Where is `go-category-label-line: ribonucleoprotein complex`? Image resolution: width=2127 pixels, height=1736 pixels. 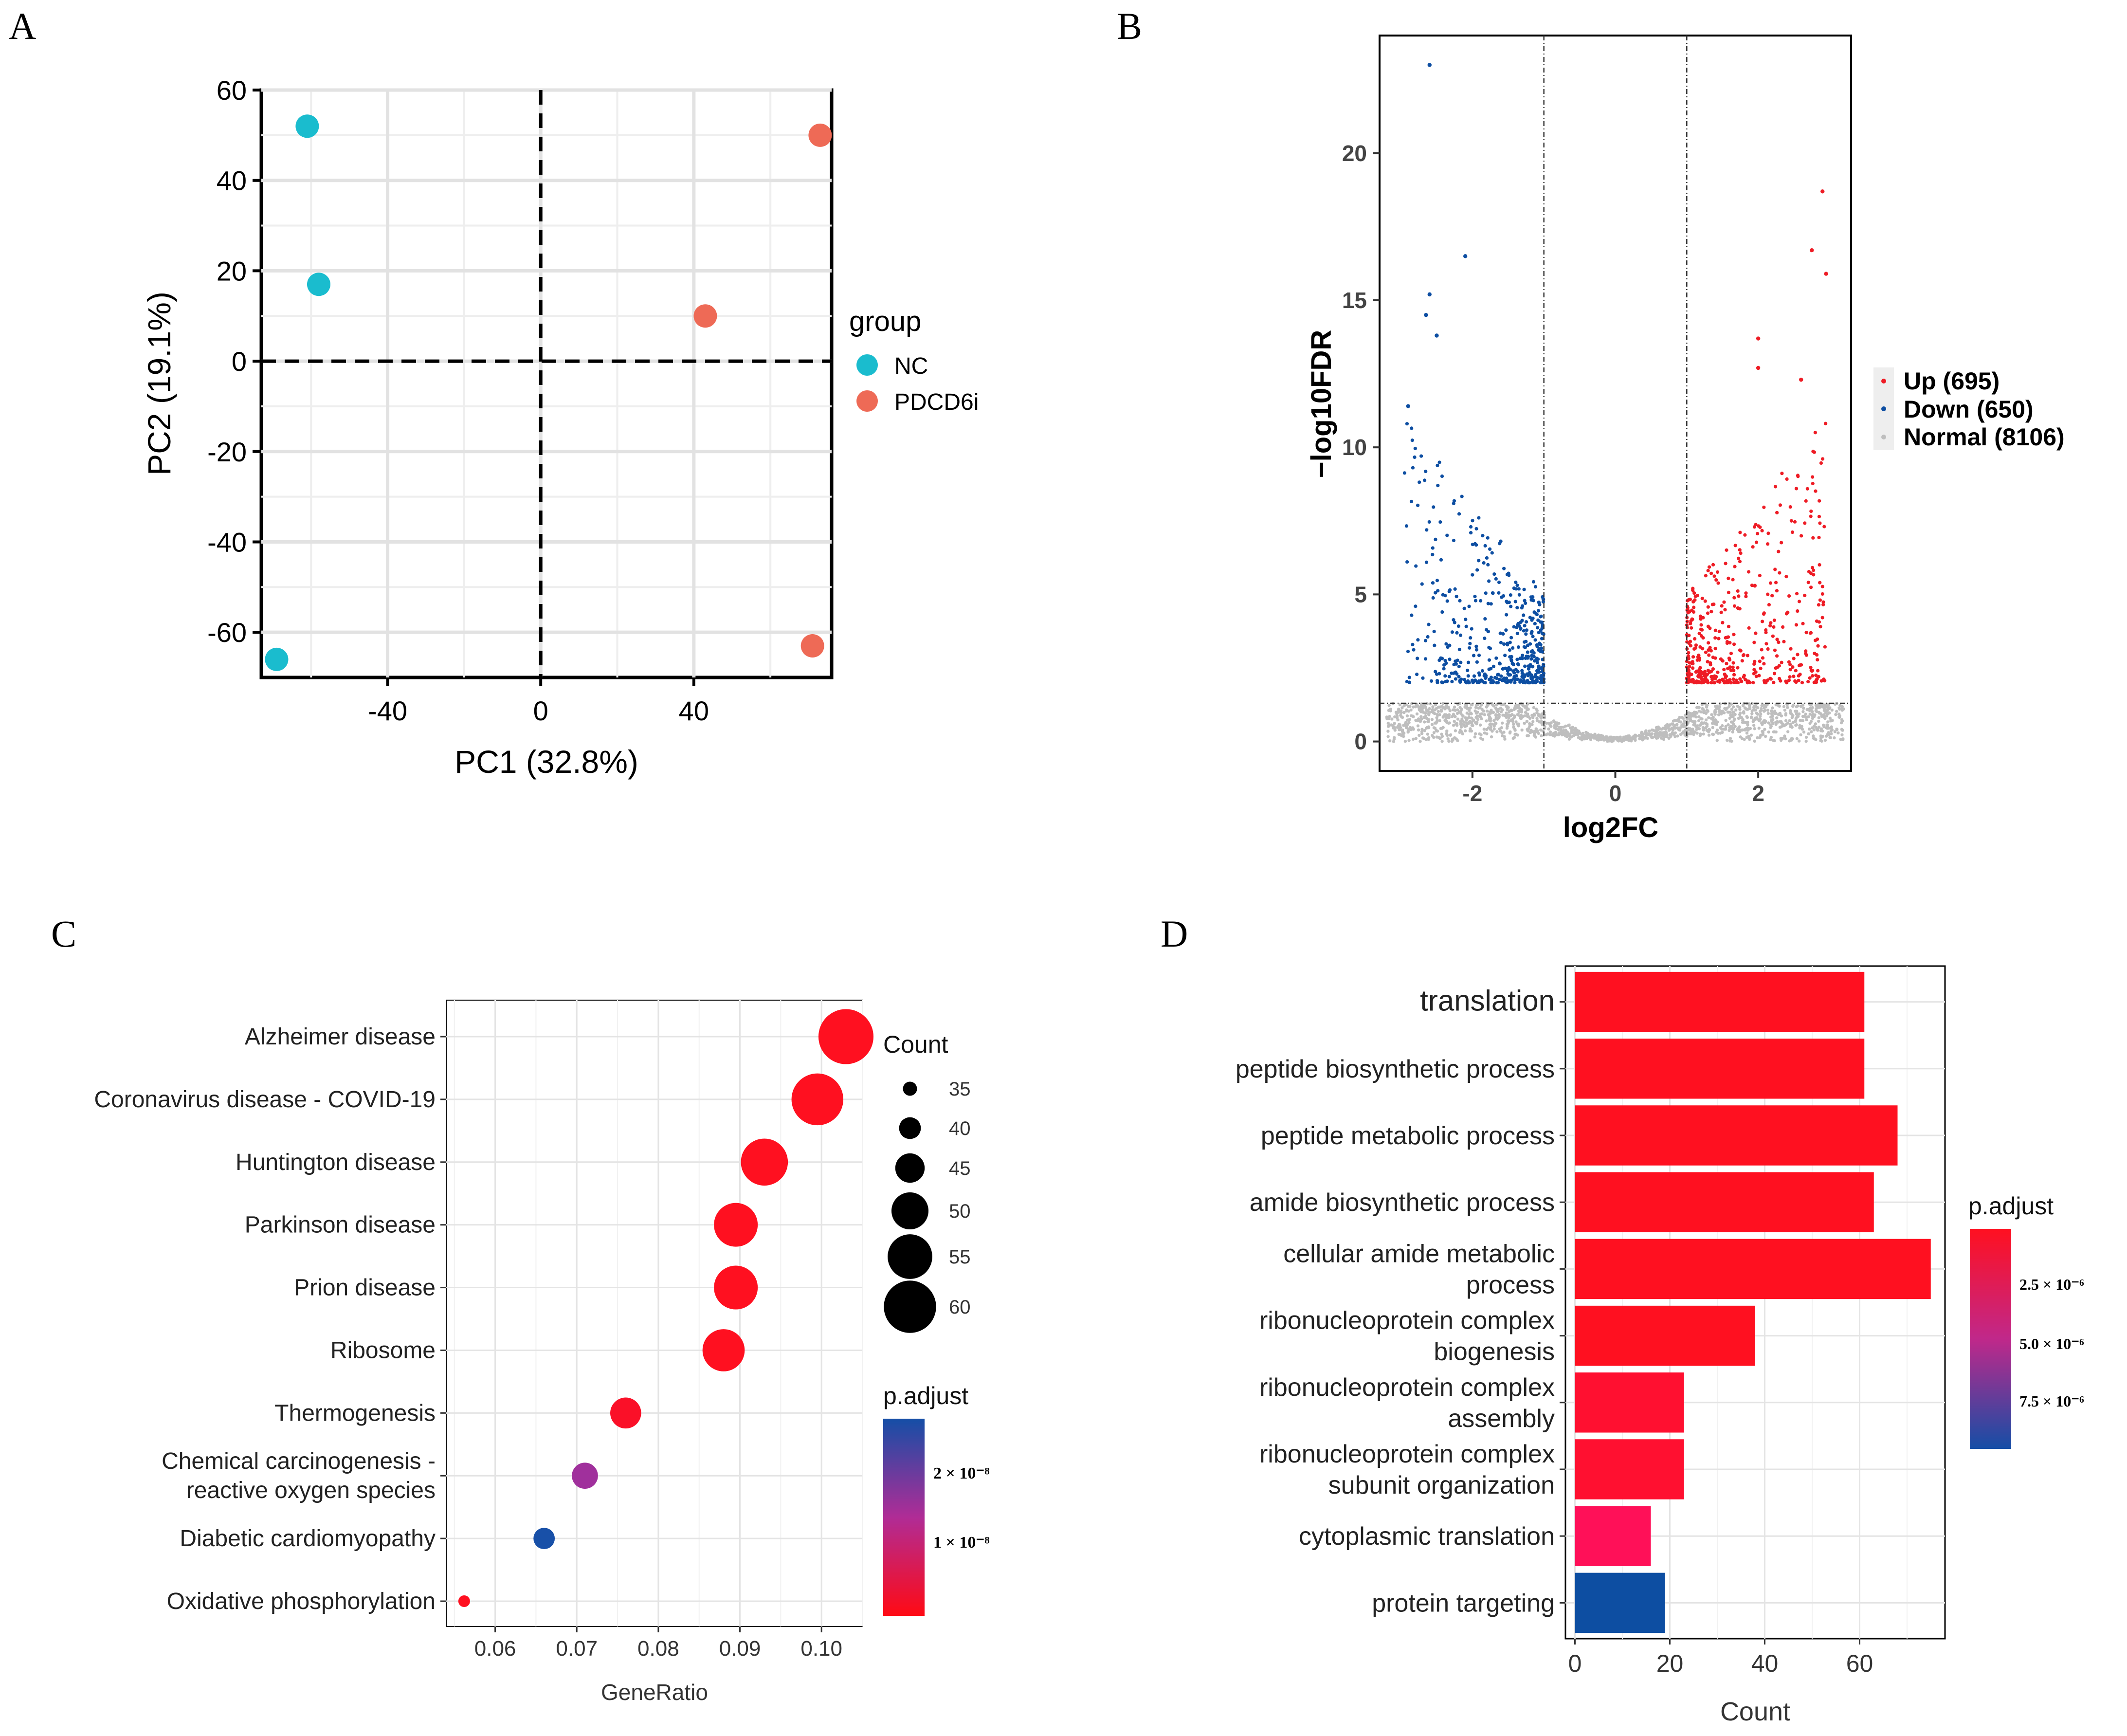
go-category-label-line: ribonucleoprotein complex is located at coordinates (1407, 1321).